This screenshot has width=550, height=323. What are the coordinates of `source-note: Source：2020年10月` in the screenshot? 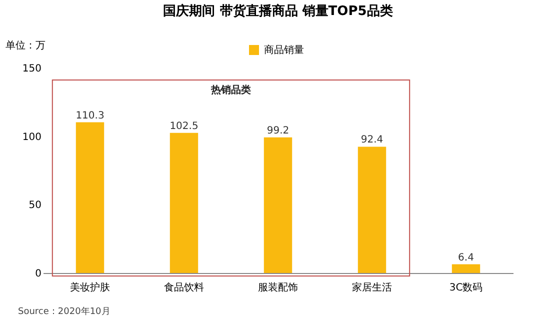 It's located at (64, 311).